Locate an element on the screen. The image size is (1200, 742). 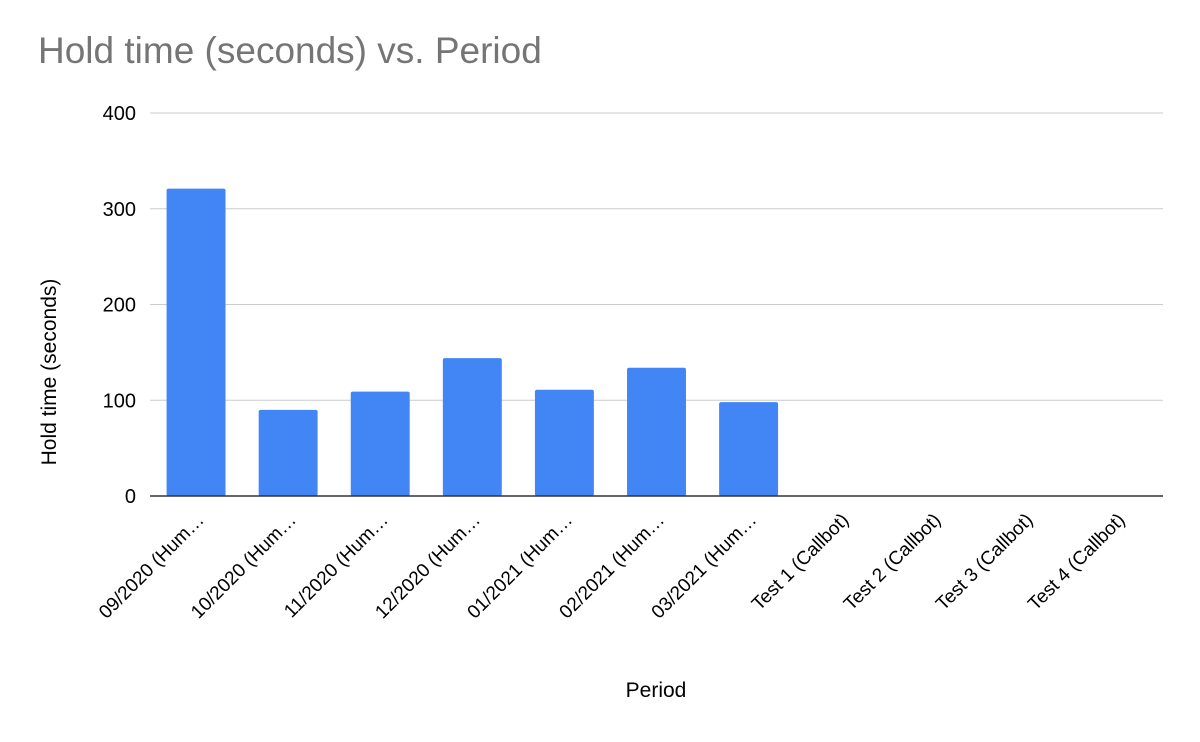
x-tick-label: Test 4 (Callbot) is located at coordinates (1076, 562).